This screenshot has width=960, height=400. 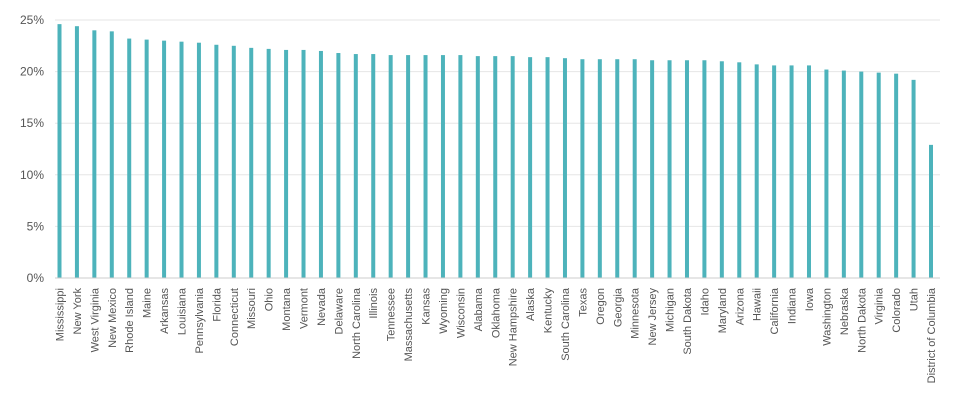 What do you see at coordinates (217, 304) in the screenshot?
I see `x-category-label: Florida` at bounding box center [217, 304].